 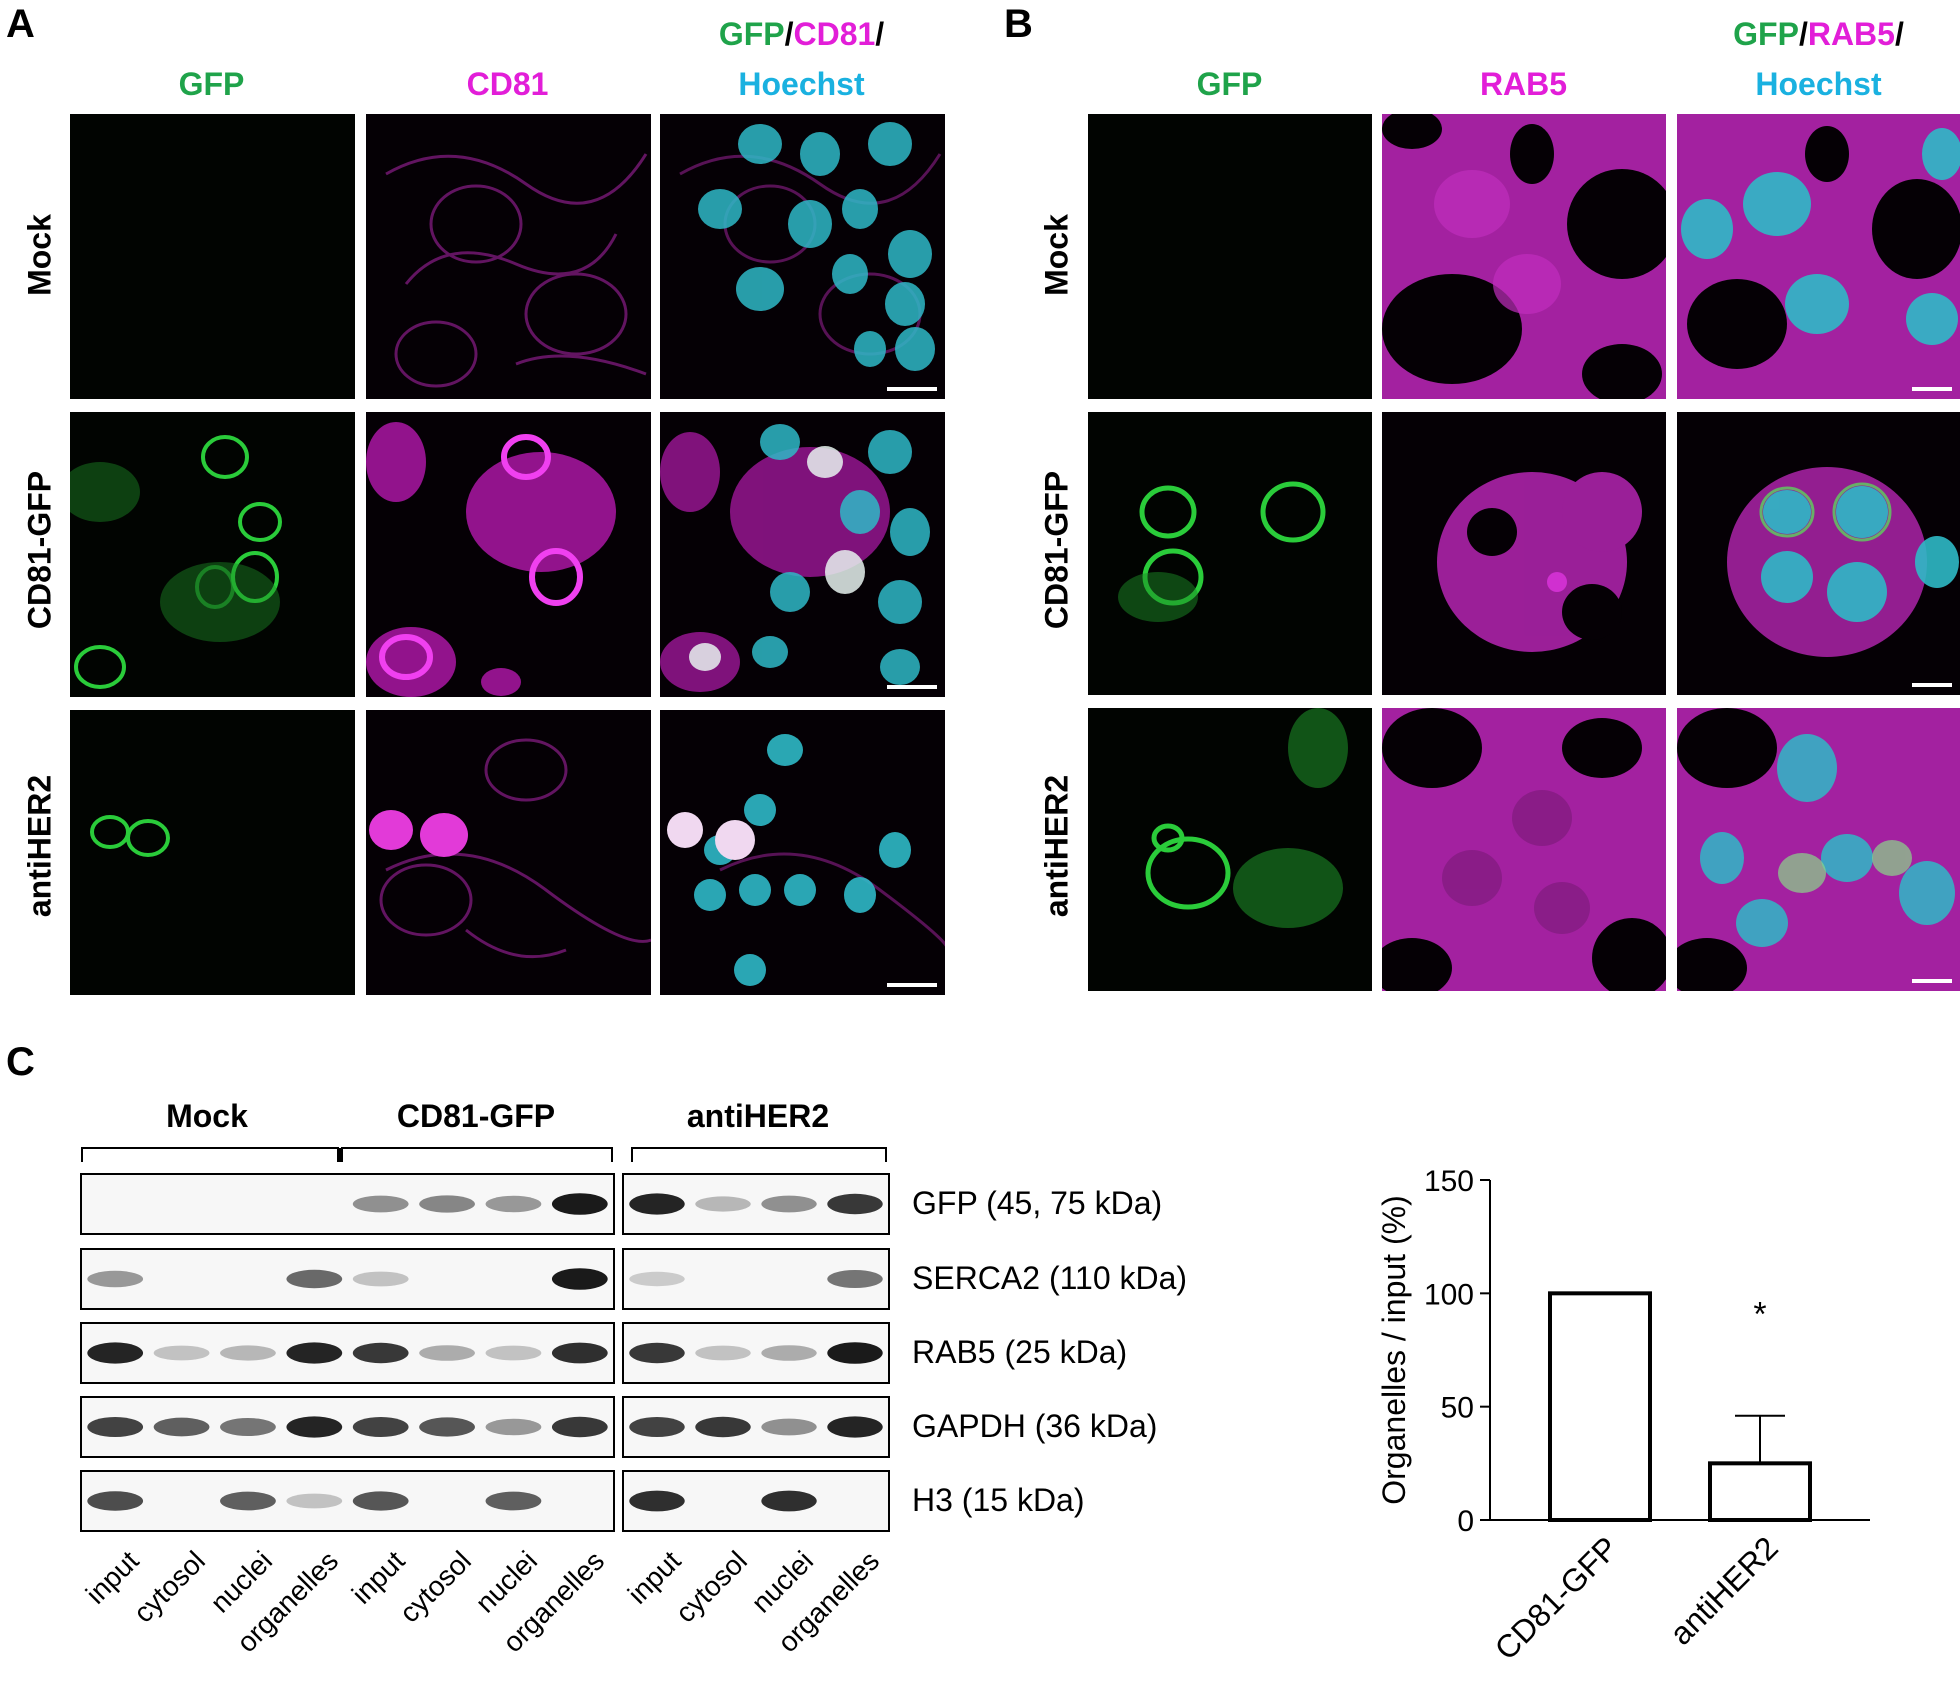 I want to click on micrograph-a-cd81gfp-gfp, so click(x=212, y=554).